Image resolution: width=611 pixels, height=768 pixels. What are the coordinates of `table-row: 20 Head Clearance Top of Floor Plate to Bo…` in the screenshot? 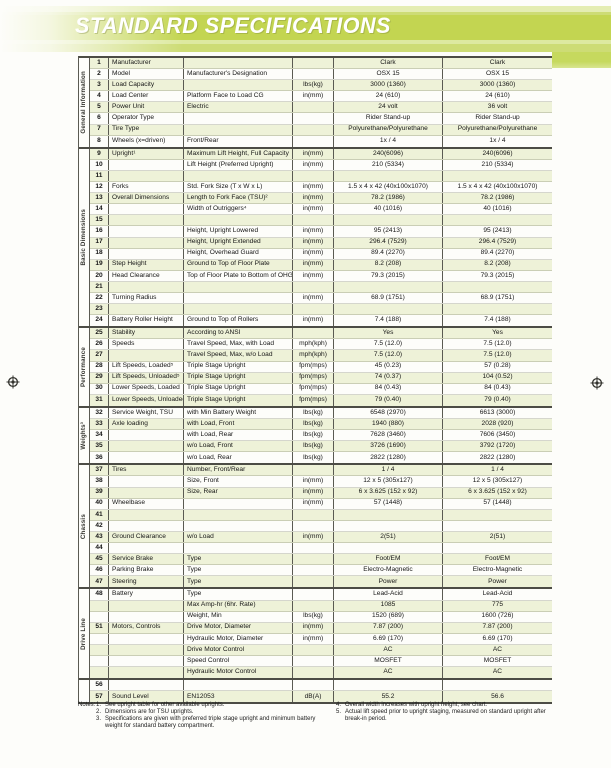 It's located at (321, 276).